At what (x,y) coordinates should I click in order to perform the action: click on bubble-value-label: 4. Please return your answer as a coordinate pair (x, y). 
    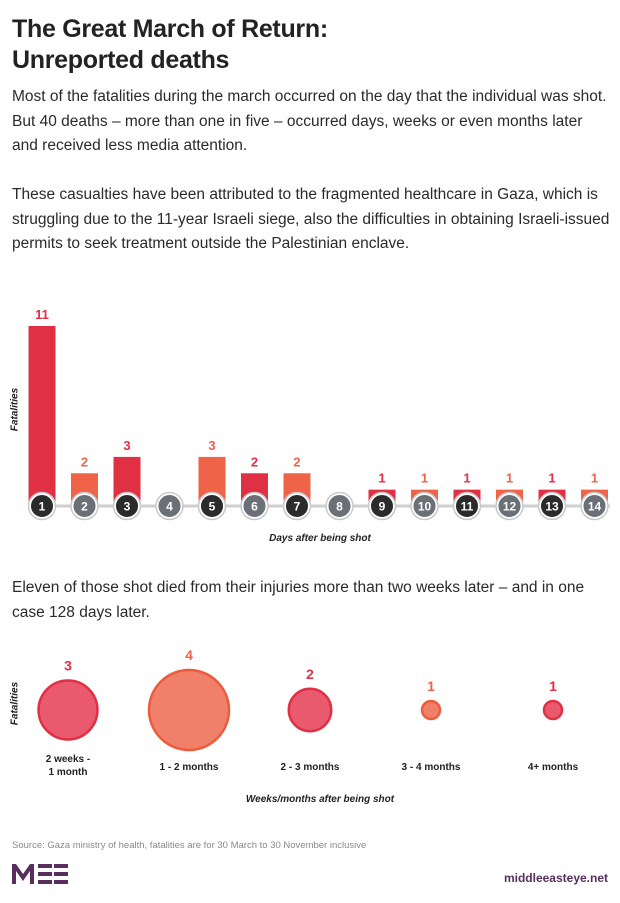
    Looking at the image, I should click on (189, 655).